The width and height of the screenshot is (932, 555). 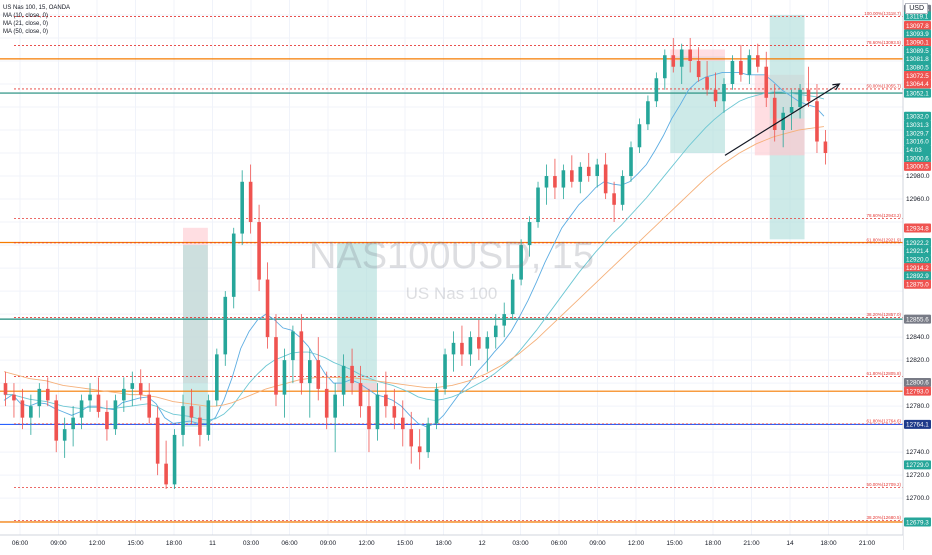 I want to click on price-label-text: 12892.9, so click(x=917, y=276).